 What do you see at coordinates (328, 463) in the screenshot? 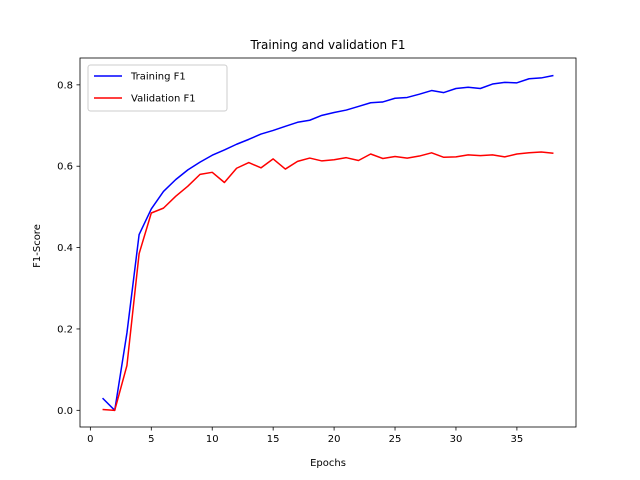
I see `x-axis-title: Epochs` at bounding box center [328, 463].